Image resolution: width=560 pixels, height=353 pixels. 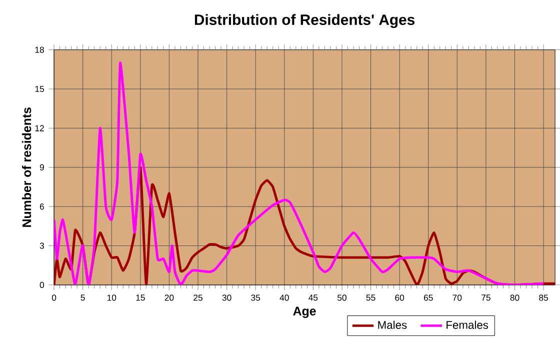 What do you see at coordinates (42, 206) in the screenshot?
I see `y-tick-label: 6` at bounding box center [42, 206].